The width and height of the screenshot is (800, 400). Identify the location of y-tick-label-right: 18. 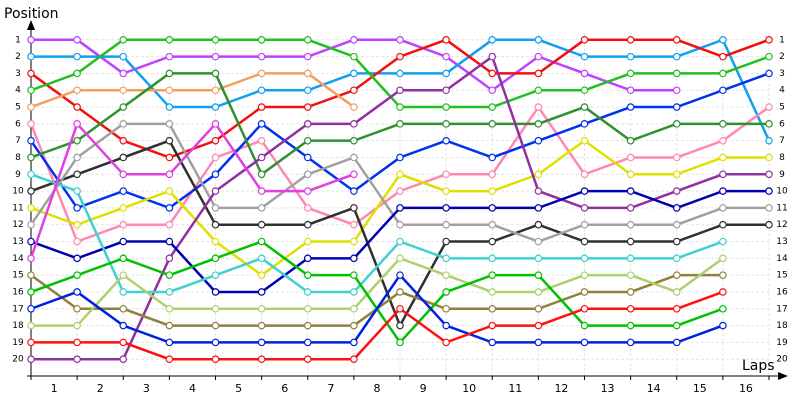
(782, 326).